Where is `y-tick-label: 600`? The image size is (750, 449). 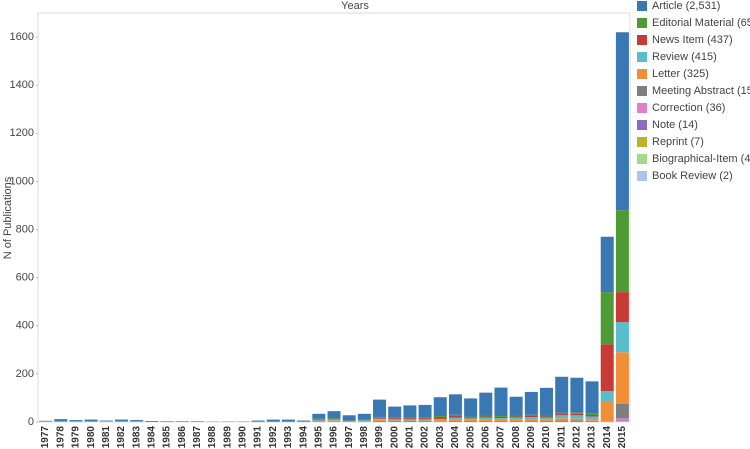
y-tick-label: 600 is located at coordinates (25, 278).